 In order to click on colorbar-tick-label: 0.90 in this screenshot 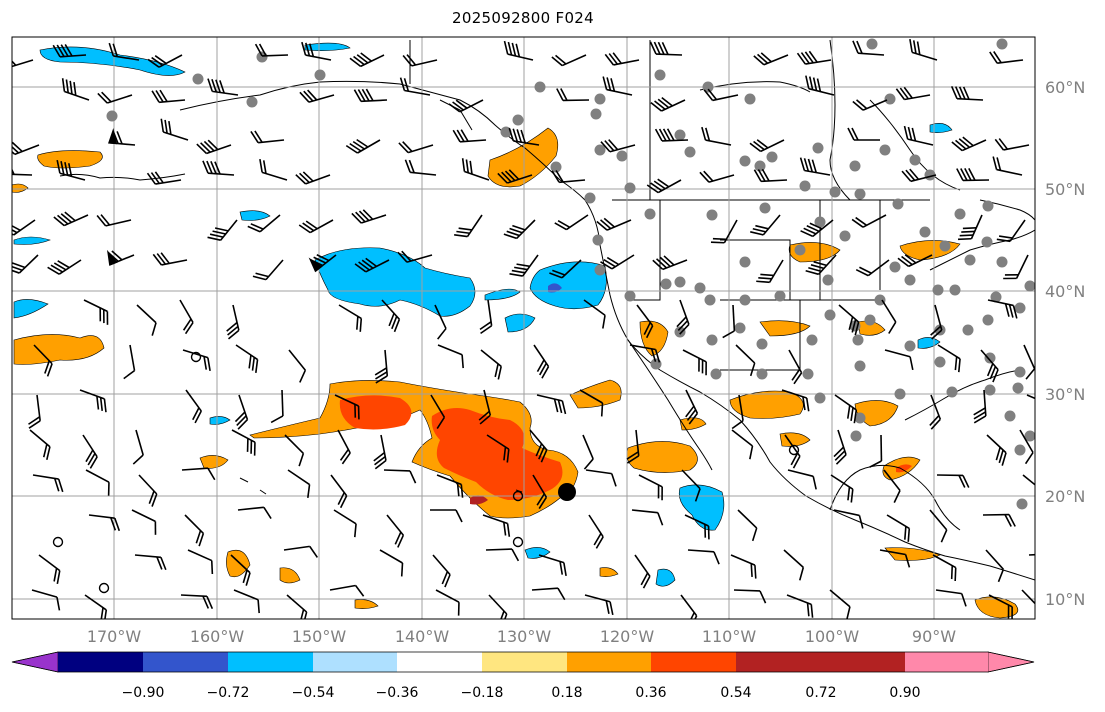, I will do `click(904, 693)`.